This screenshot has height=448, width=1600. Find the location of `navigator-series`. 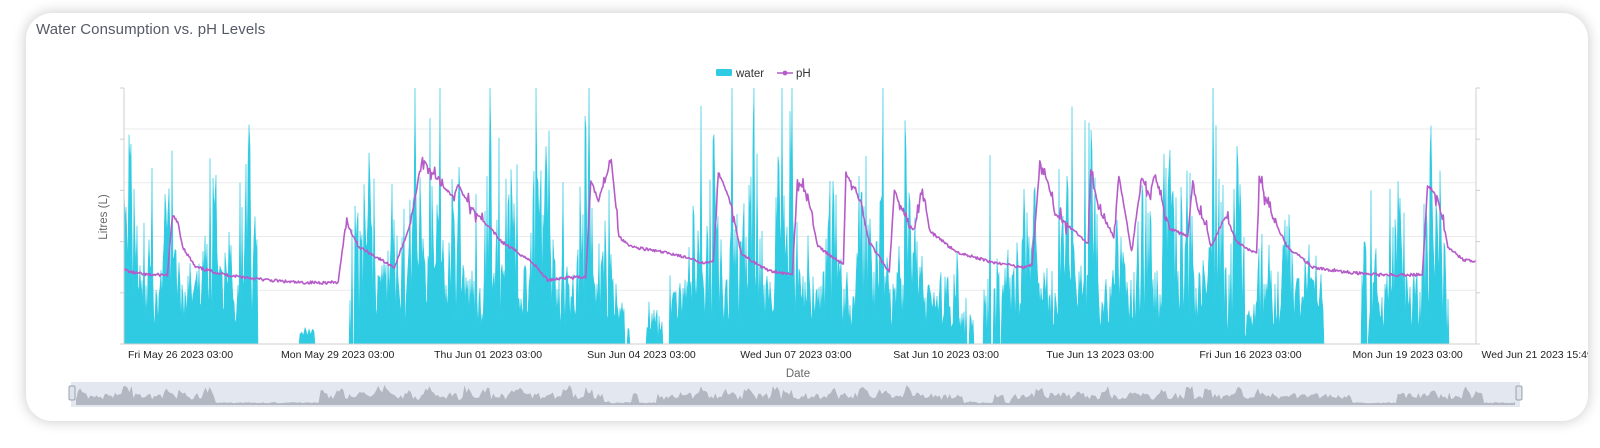

navigator-series is located at coordinates (795, 394).